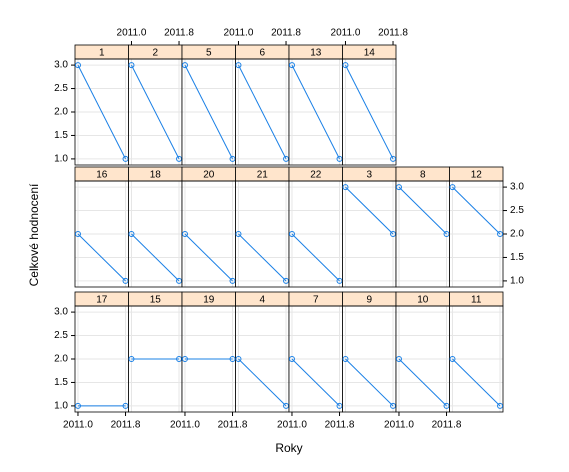 The height and width of the screenshot is (472, 569). I want to click on panel-border, so click(369, 112).